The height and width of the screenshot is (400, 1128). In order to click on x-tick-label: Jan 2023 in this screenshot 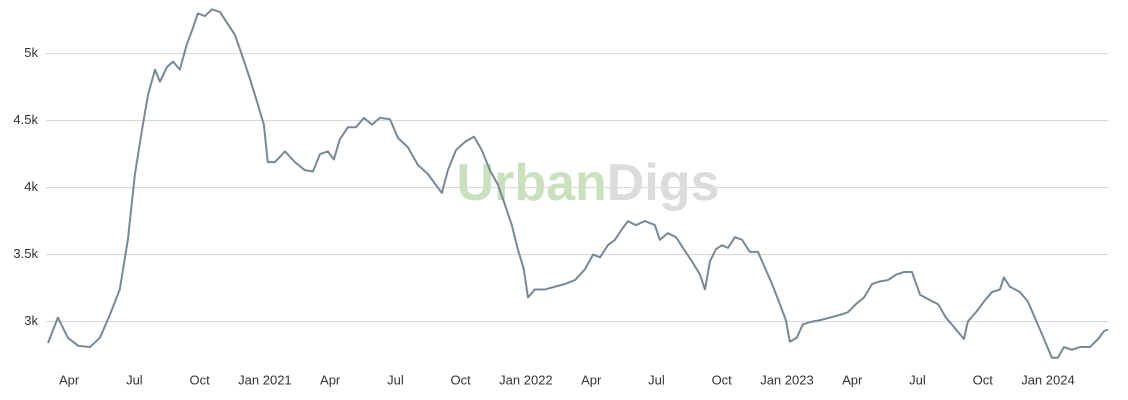, I will do `click(787, 379)`.